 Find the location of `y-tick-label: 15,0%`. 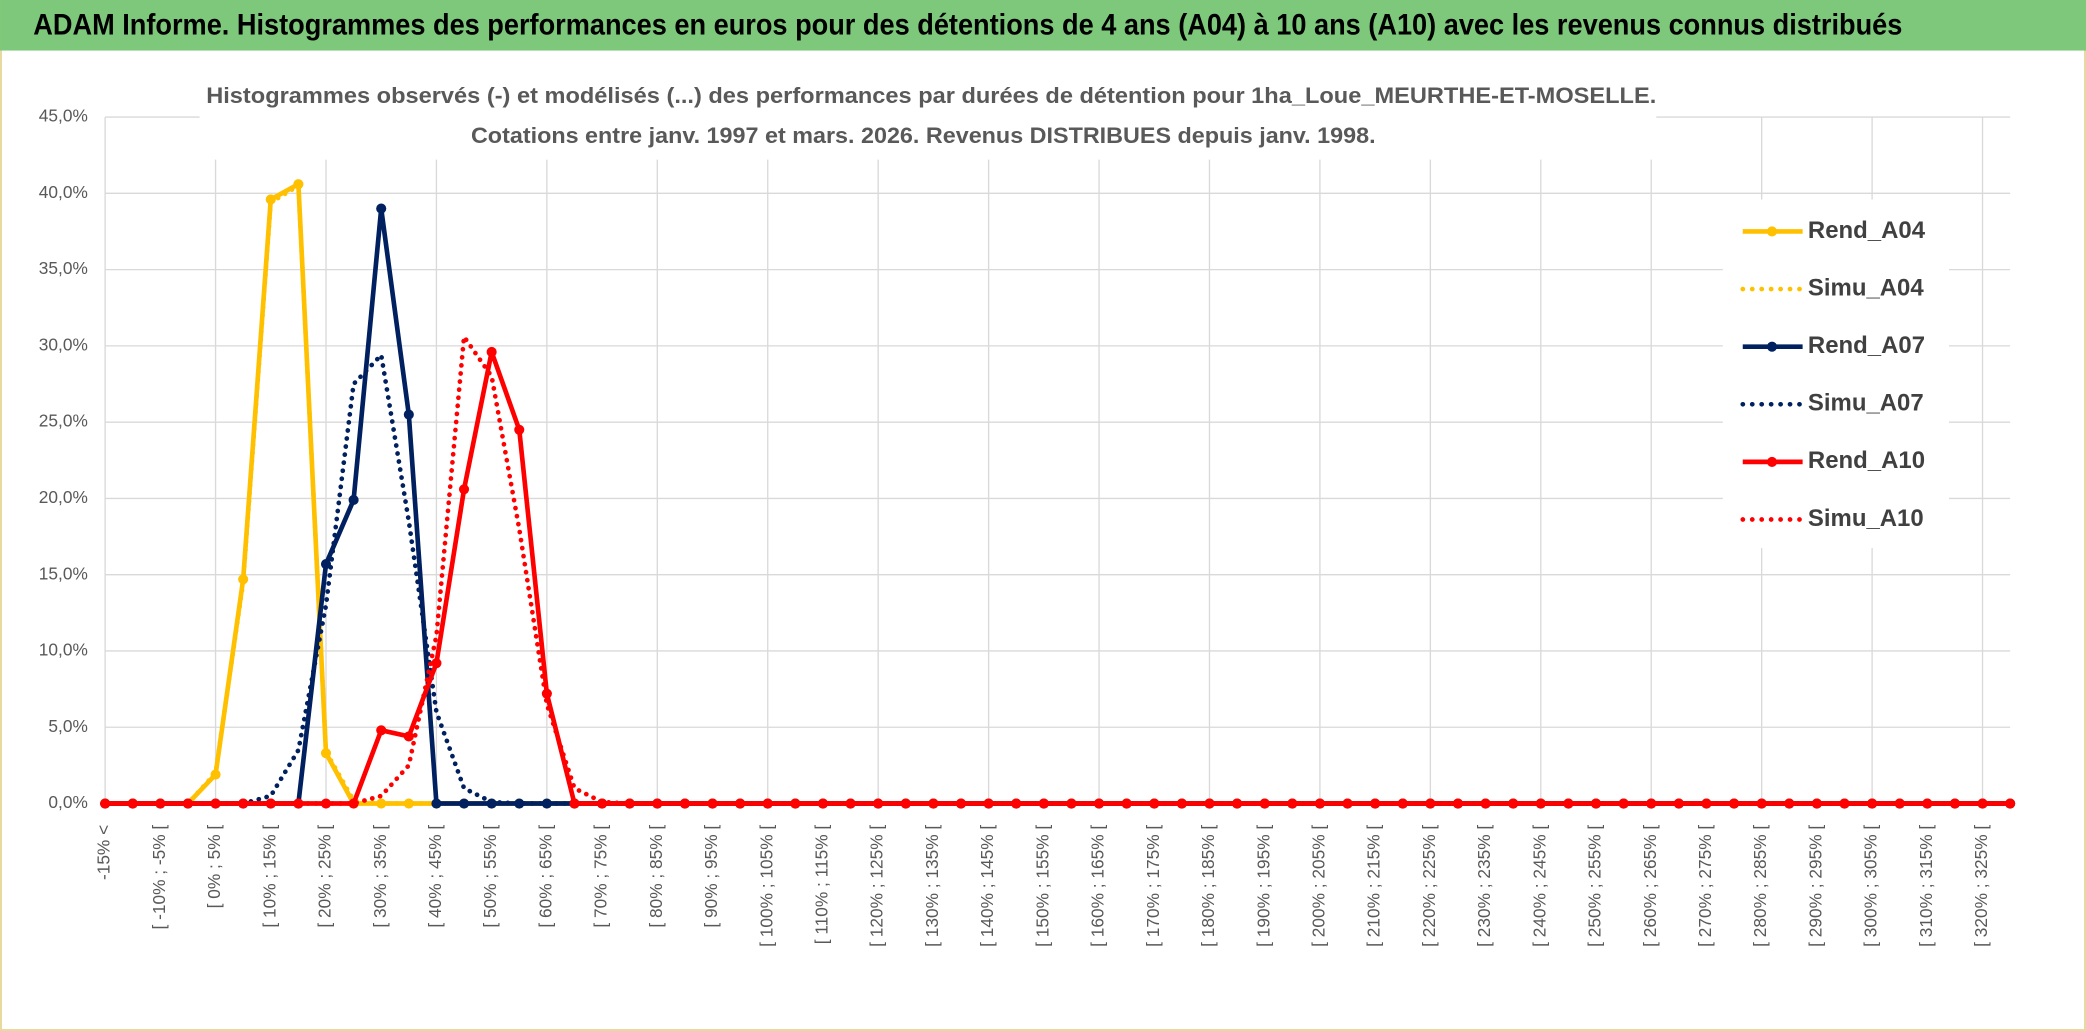

y-tick-label: 15,0% is located at coordinates (63, 573).